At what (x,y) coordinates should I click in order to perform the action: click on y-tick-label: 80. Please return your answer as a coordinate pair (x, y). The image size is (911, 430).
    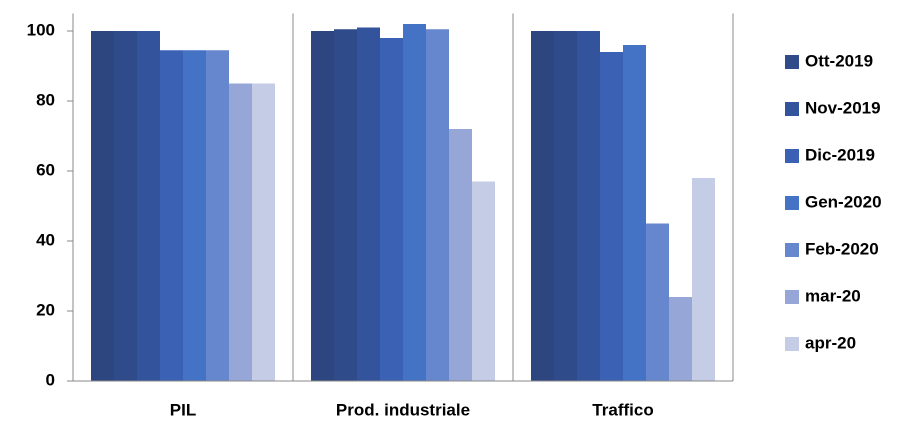
    Looking at the image, I should click on (45, 99).